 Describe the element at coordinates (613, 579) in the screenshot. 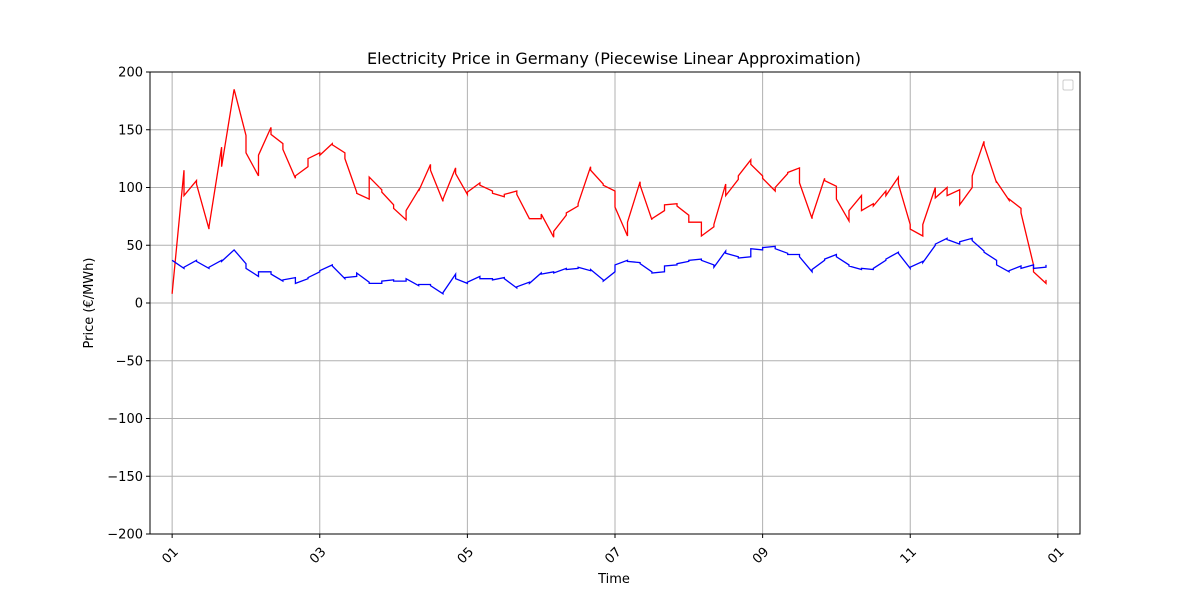

I see `x-axis-label: Time` at that location.